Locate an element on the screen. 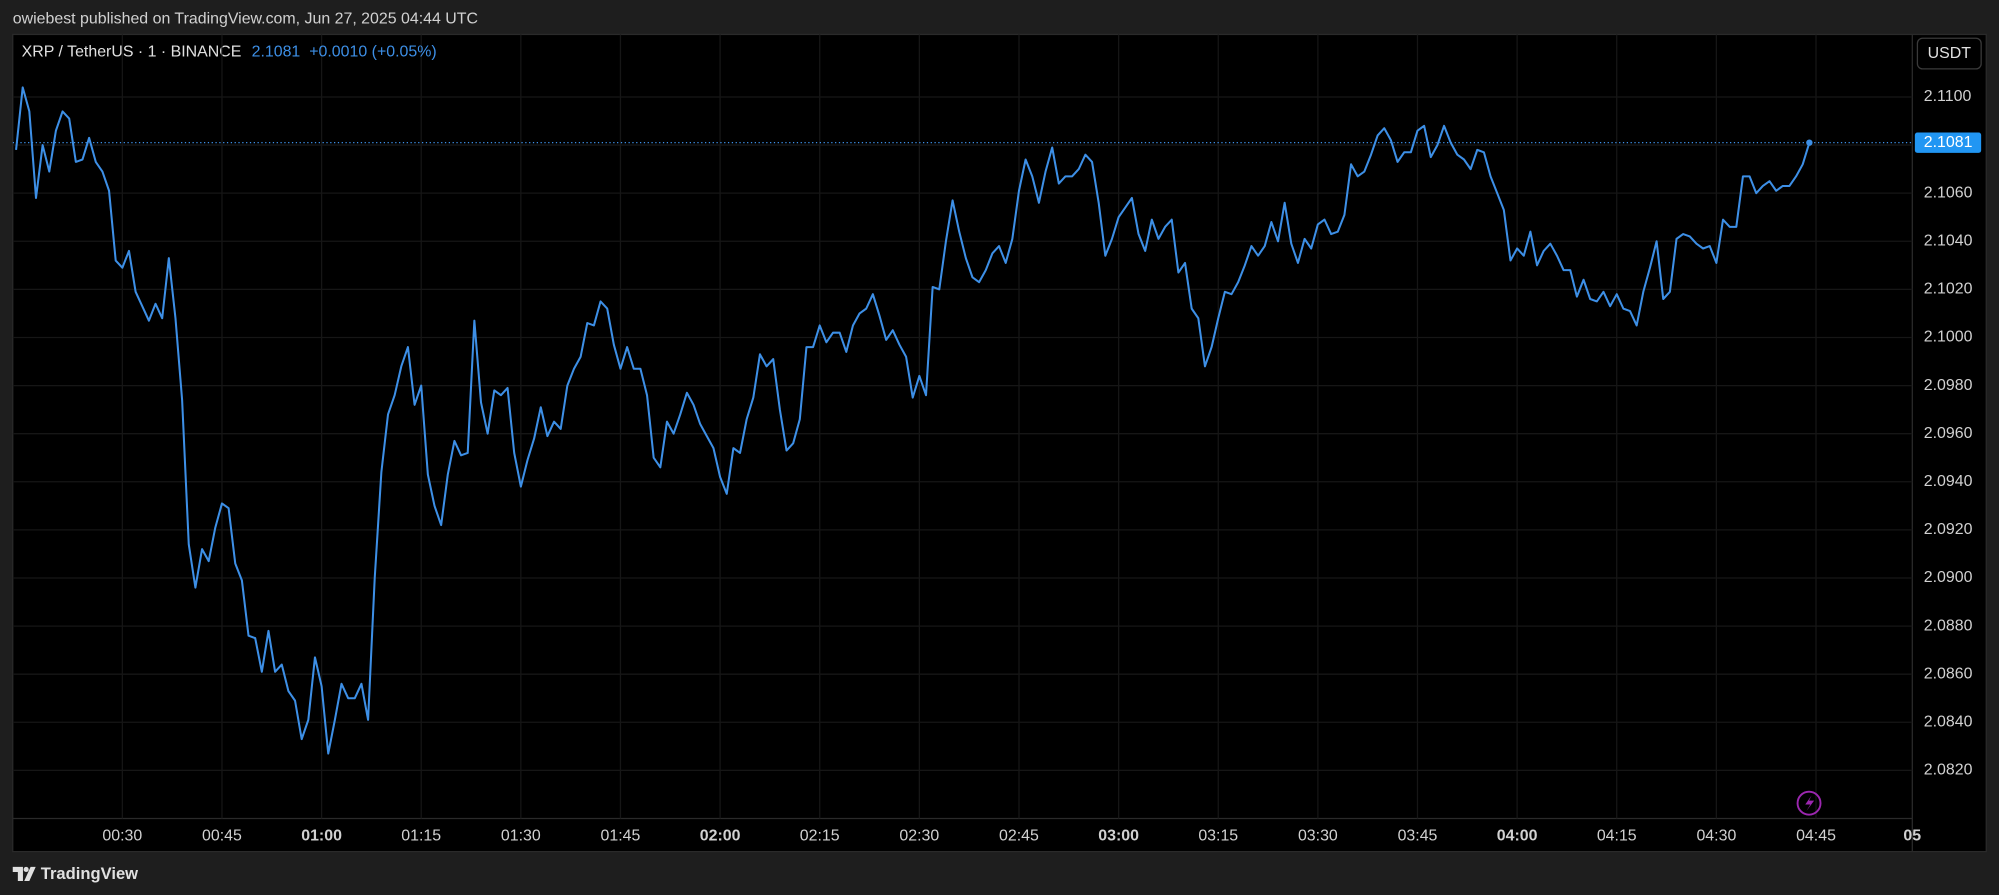 Image resolution: width=1999 pixels, height=895 pixels. x-tick-label: 02:30 is located at coordinates (919, 836).